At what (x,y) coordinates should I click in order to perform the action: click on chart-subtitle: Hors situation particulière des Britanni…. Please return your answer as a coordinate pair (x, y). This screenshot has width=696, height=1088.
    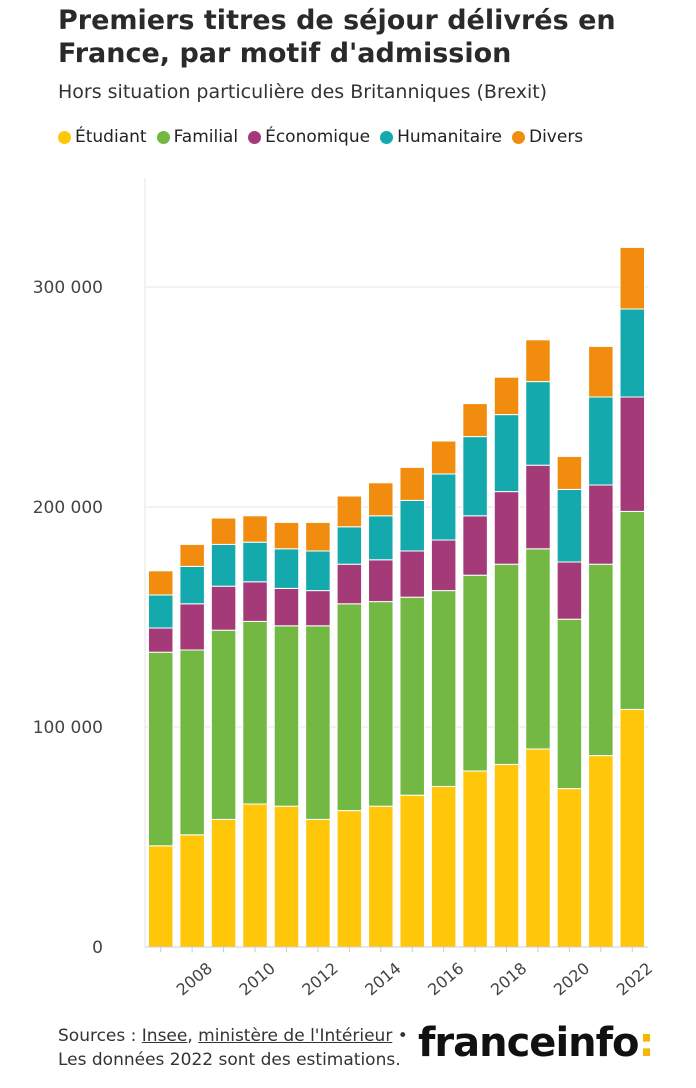
    Looking at the image, I should click on (303, 92).